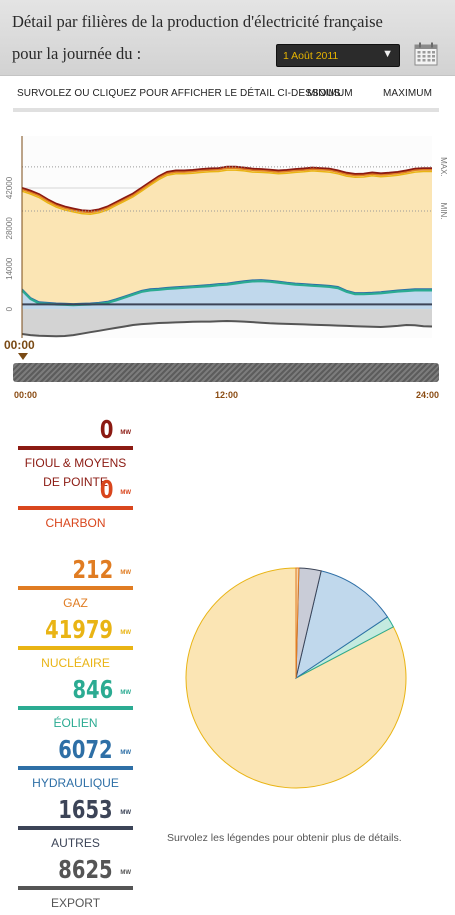  Describe the element at coordinates (387, 54) in the screenshot. I see `chevron-down-icon: ▼` at that location.